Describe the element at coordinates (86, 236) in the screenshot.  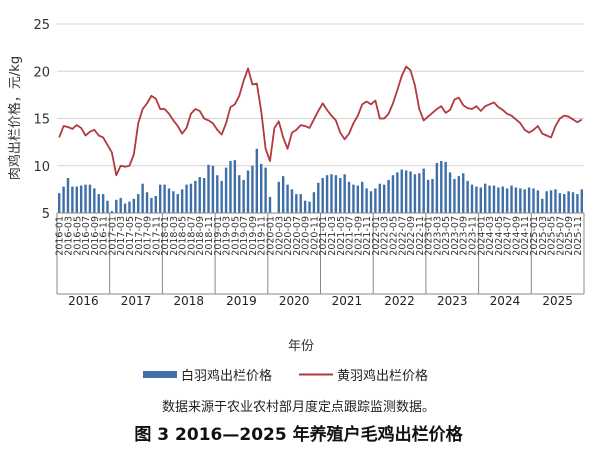
I see `x-tick-label-2016-07: 2016-07` at that location.